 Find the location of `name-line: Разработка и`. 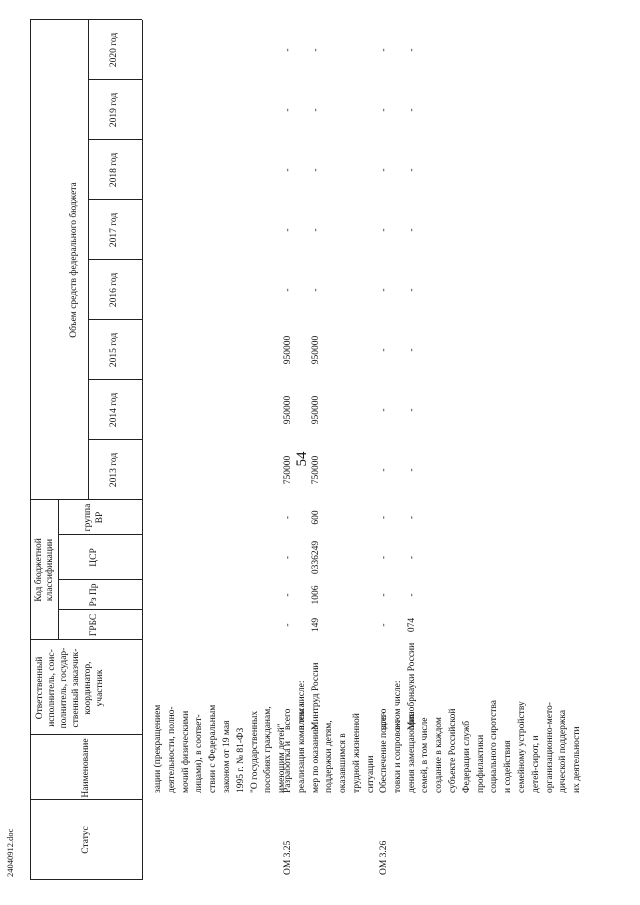

name-line: Разработка и is located at coordinates (288, 767).